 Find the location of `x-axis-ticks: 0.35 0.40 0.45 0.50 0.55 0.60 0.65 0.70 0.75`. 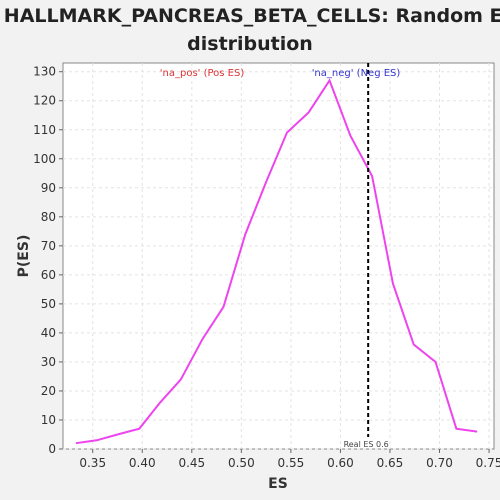

x-axis-ticks: 0.35 0.40 0.45 0.50 0.55 0.60 0.65 0.70 0.75 is located at coordinates (289, 459).